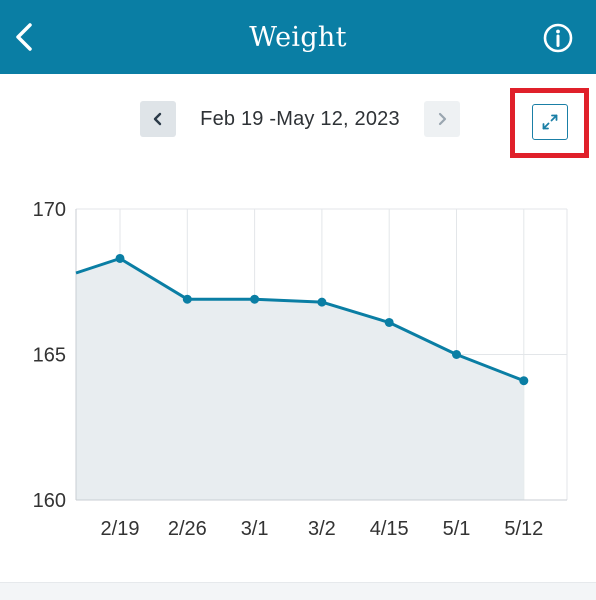 The height and width of the screenshot is (600, 596). I want to click on x-tick-label: 5/1, so click(457, 529).